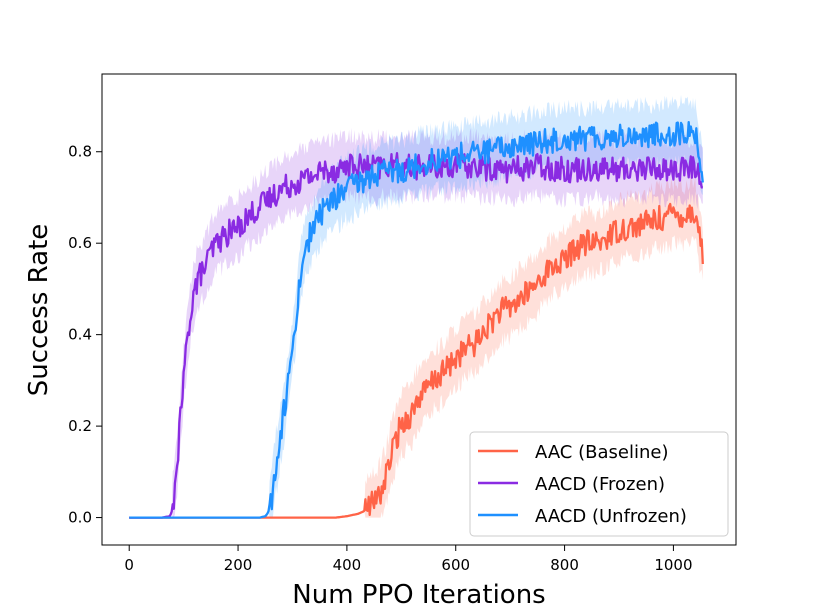  I want to click on y-tick-label: 0.4, so click(80, 335).